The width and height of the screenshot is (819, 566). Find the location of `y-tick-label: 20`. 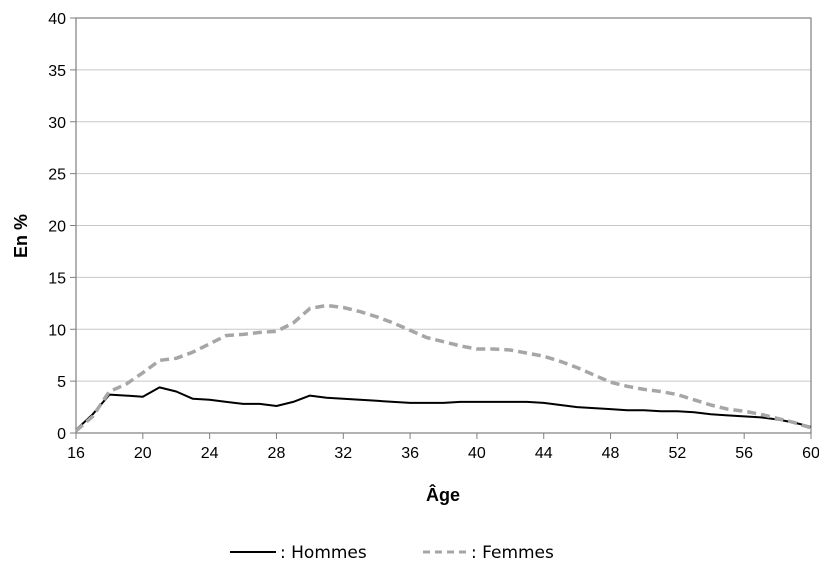

y-tick-label: 20 is located at coordinates (57, 227).